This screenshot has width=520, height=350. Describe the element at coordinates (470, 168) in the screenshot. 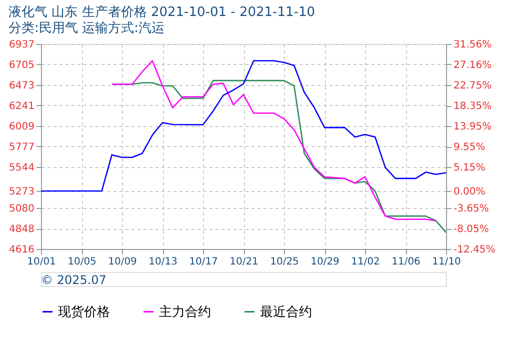

I see `y2-tick-label: 5.15%` at that location.